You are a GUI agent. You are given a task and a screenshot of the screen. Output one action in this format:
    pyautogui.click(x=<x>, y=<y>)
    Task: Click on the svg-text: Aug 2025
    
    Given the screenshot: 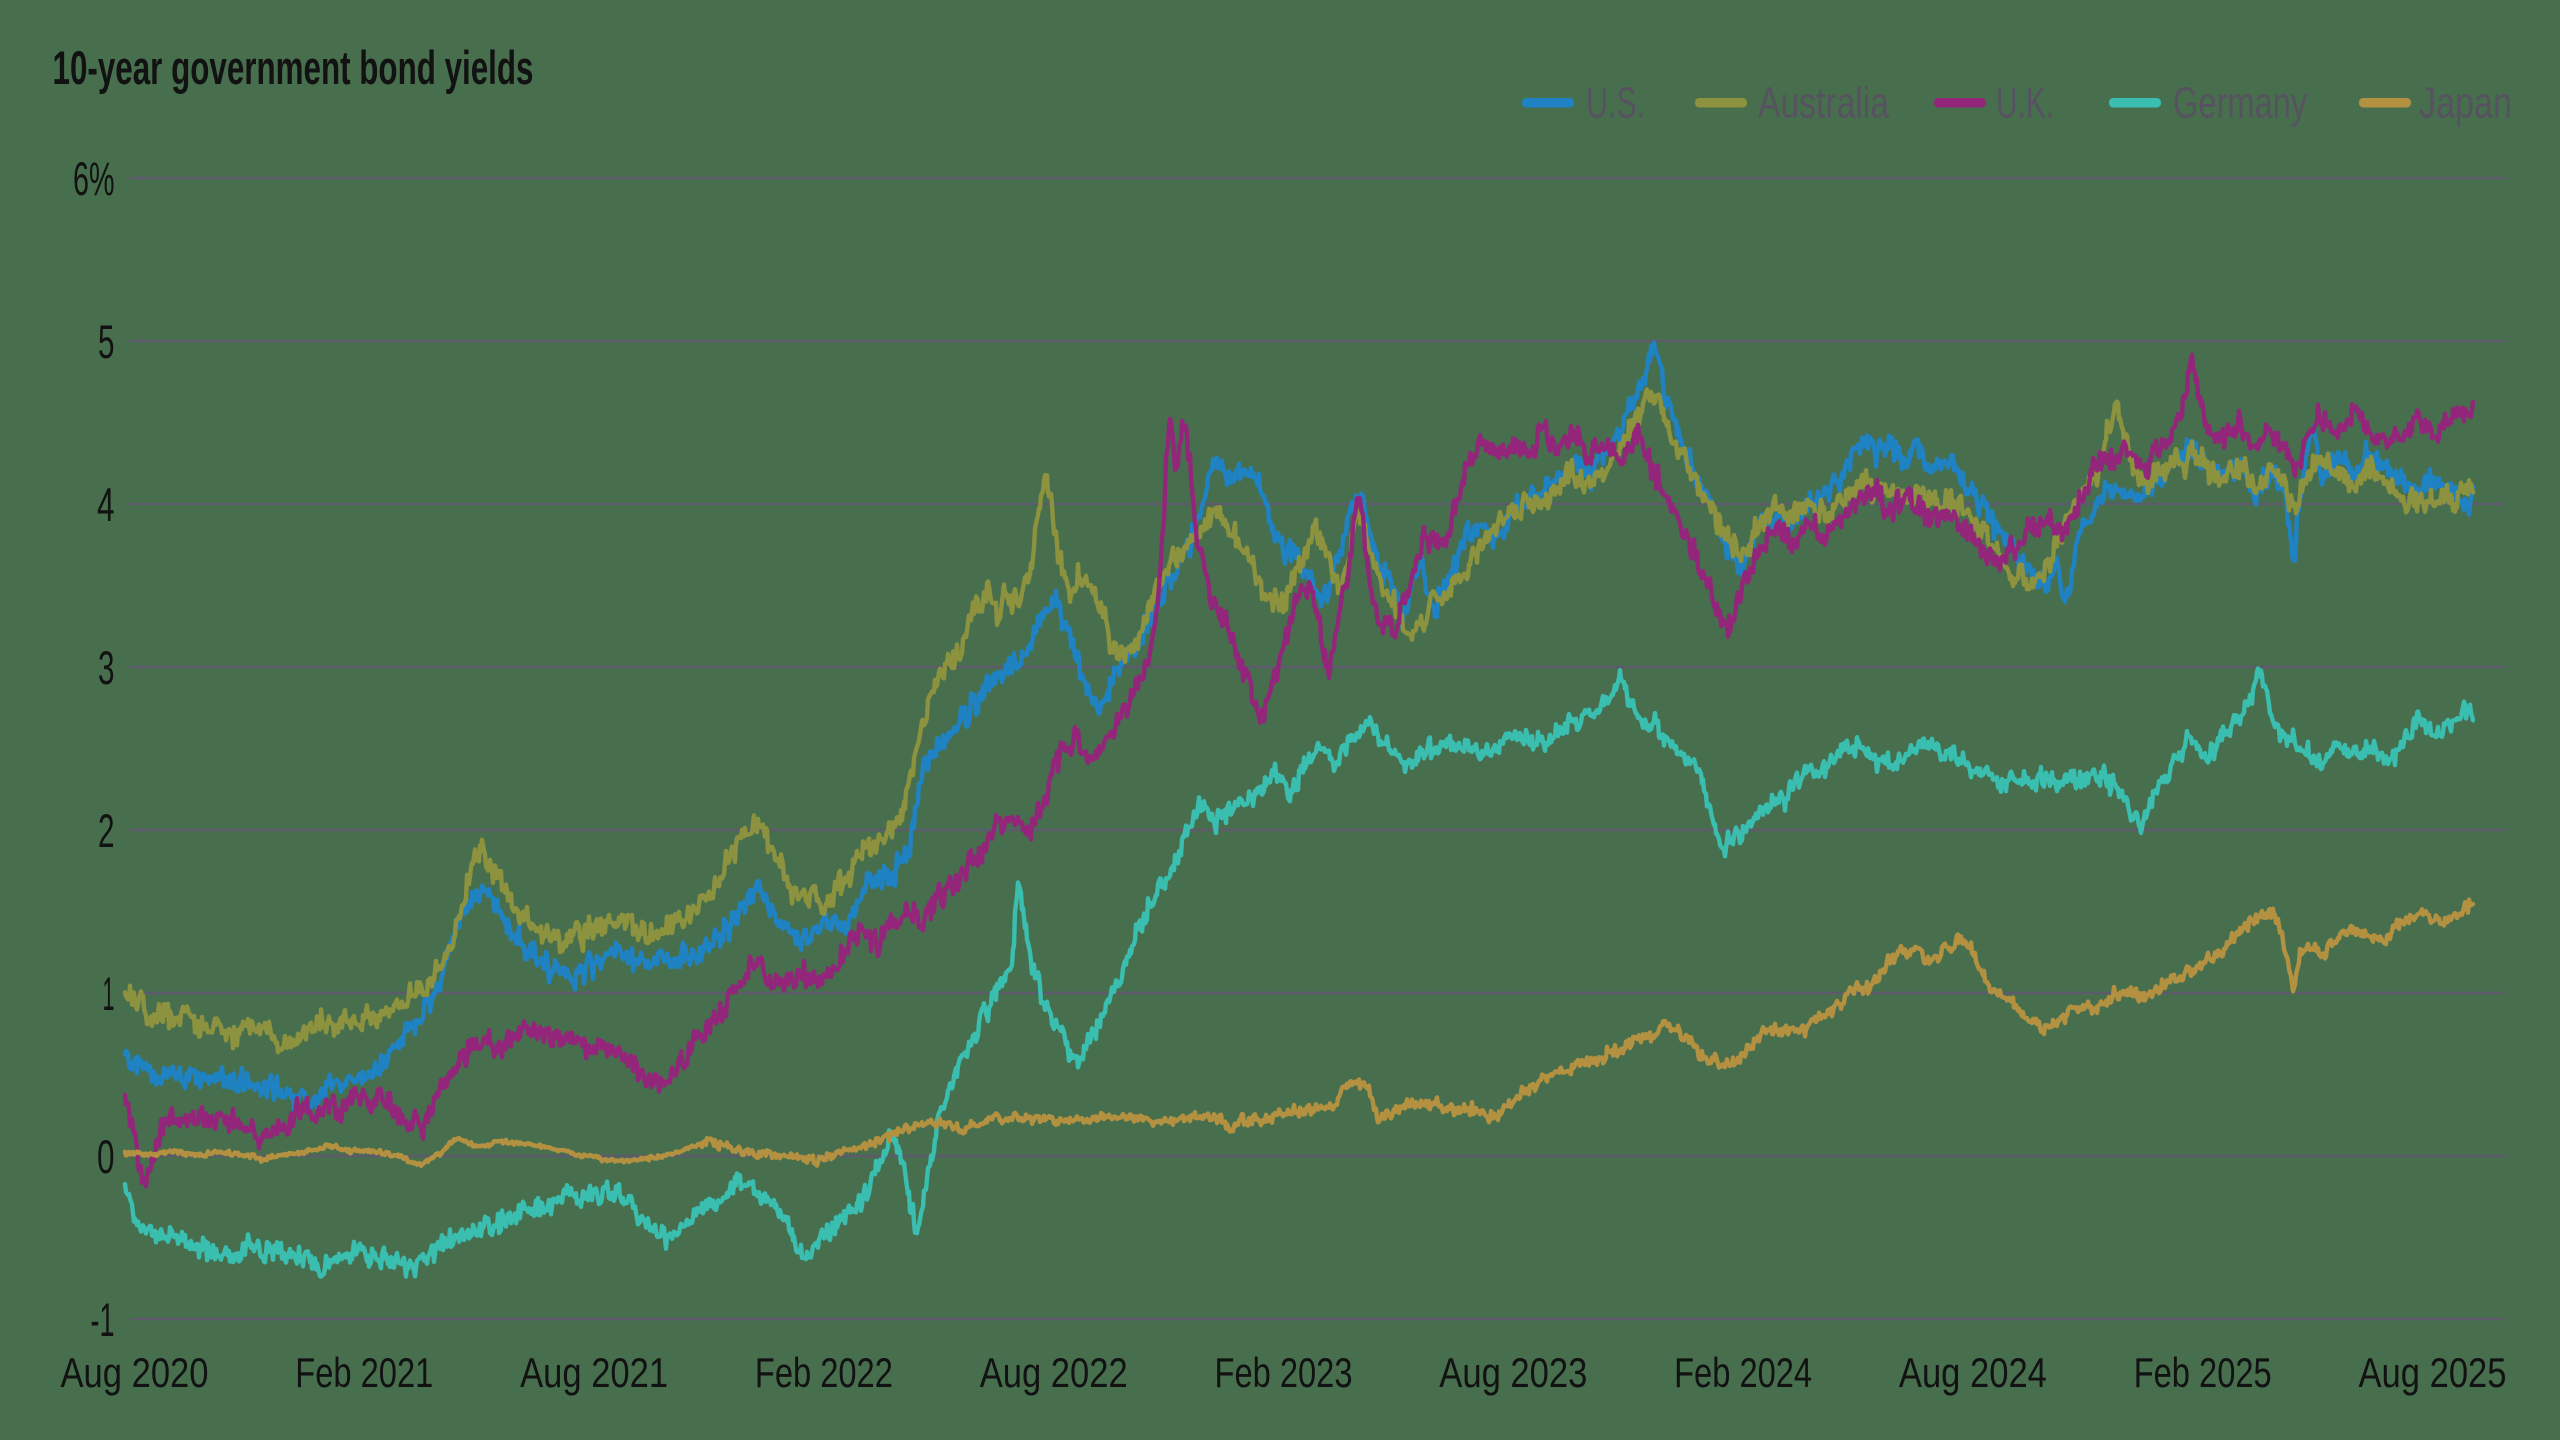 What is the action you would take?
    pyautogui.click(x=2433, y=1372)
    